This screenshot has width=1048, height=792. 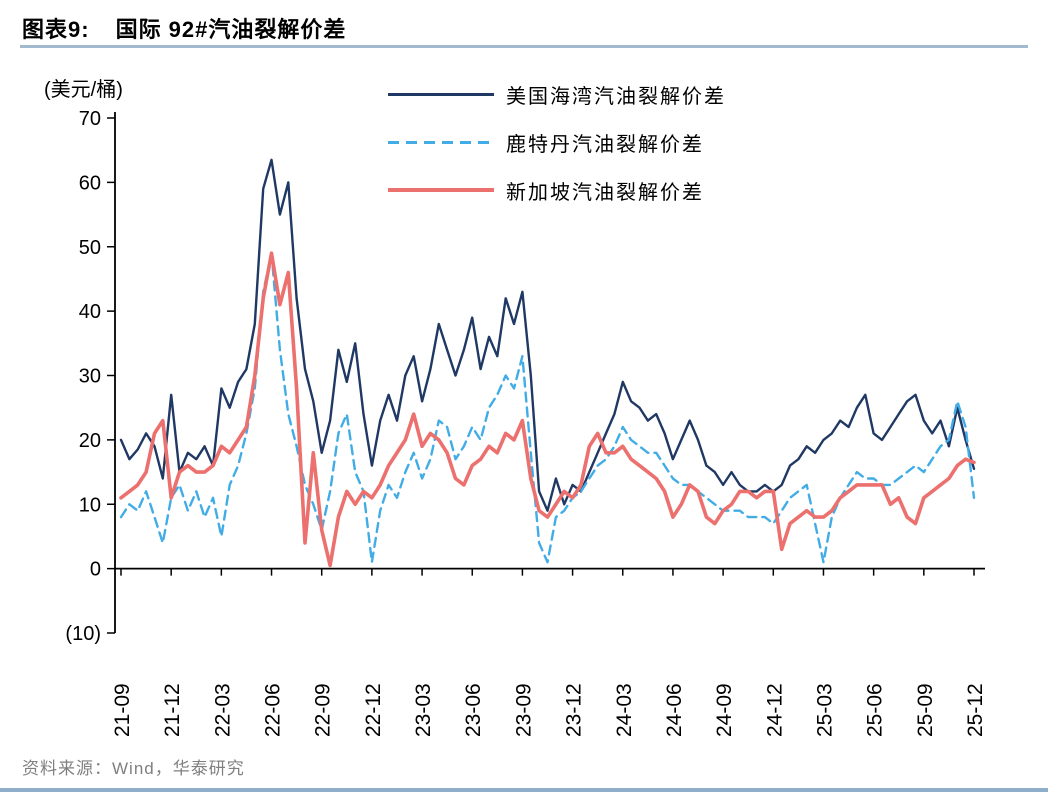 I want to click on x-tick-label: 24-03, so click(x=624, y=710).